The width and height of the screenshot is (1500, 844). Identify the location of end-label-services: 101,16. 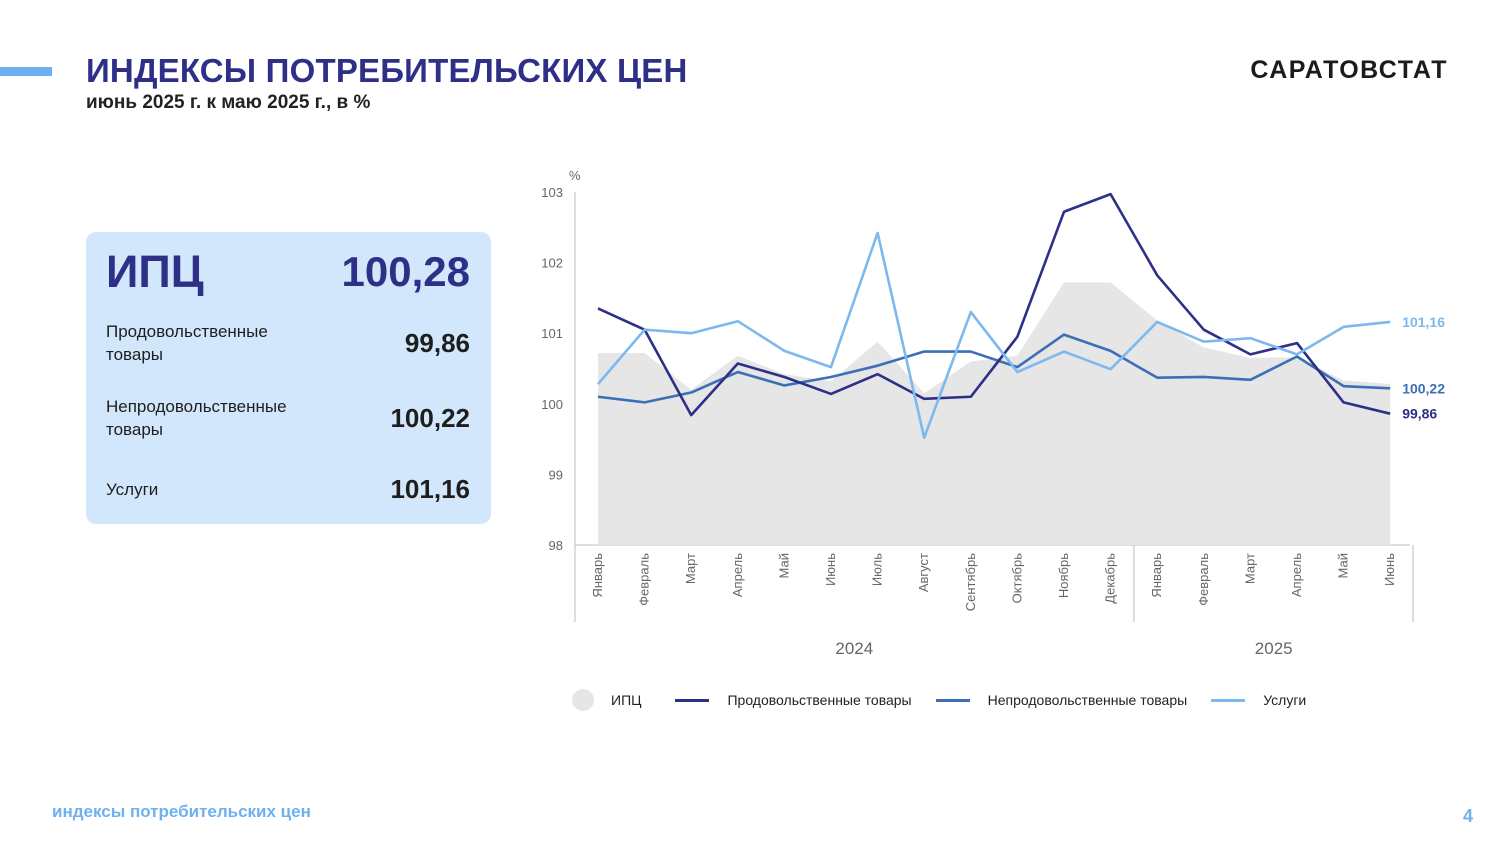
(1423, 322).